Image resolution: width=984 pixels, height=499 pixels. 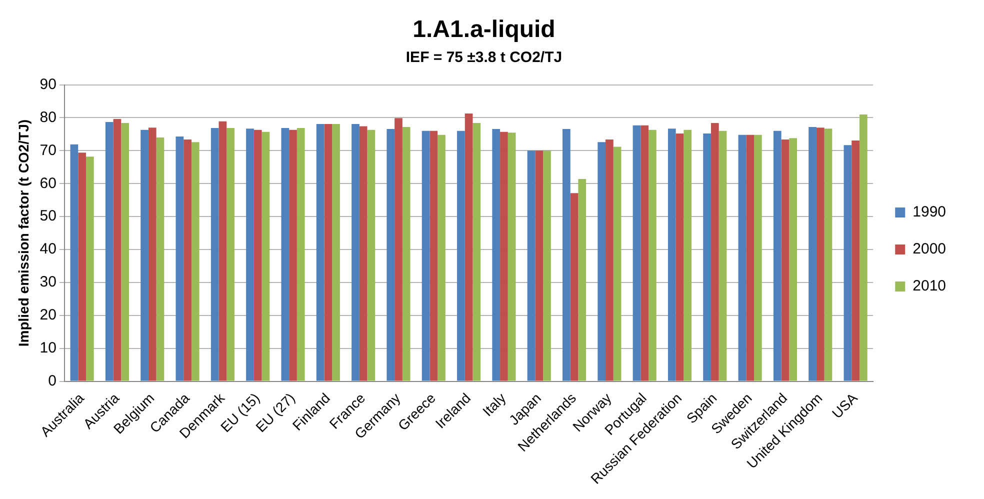 I want to click on legend-label: 1990, so click(x=929, y=212).